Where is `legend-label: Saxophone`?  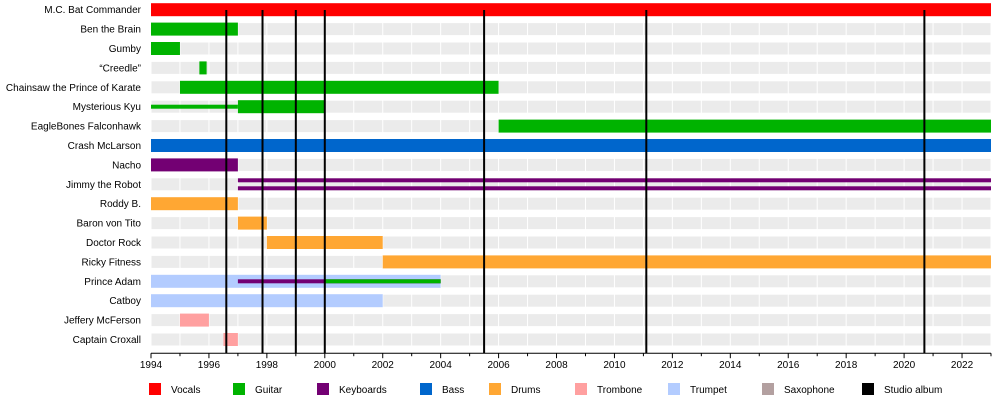 legend-label: Saxophone is located at coordinates (809, 390).